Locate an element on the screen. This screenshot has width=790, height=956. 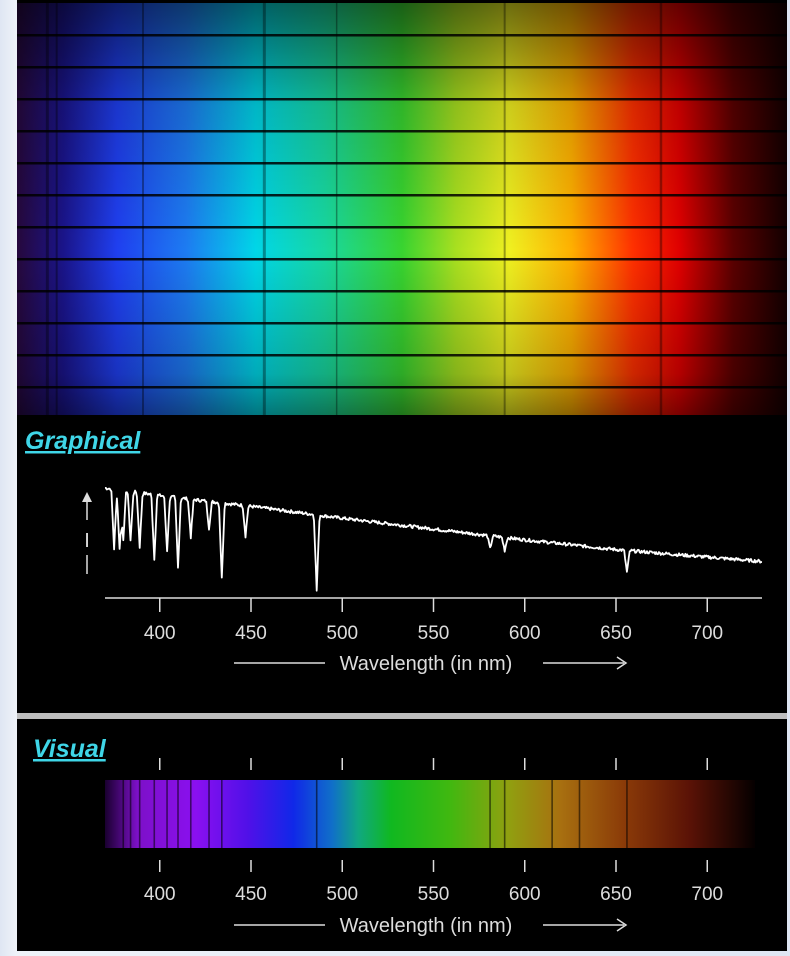
visual-bottom-ticks: 400 450 500 550 600 650 700 is located at coordinates (433, 882).